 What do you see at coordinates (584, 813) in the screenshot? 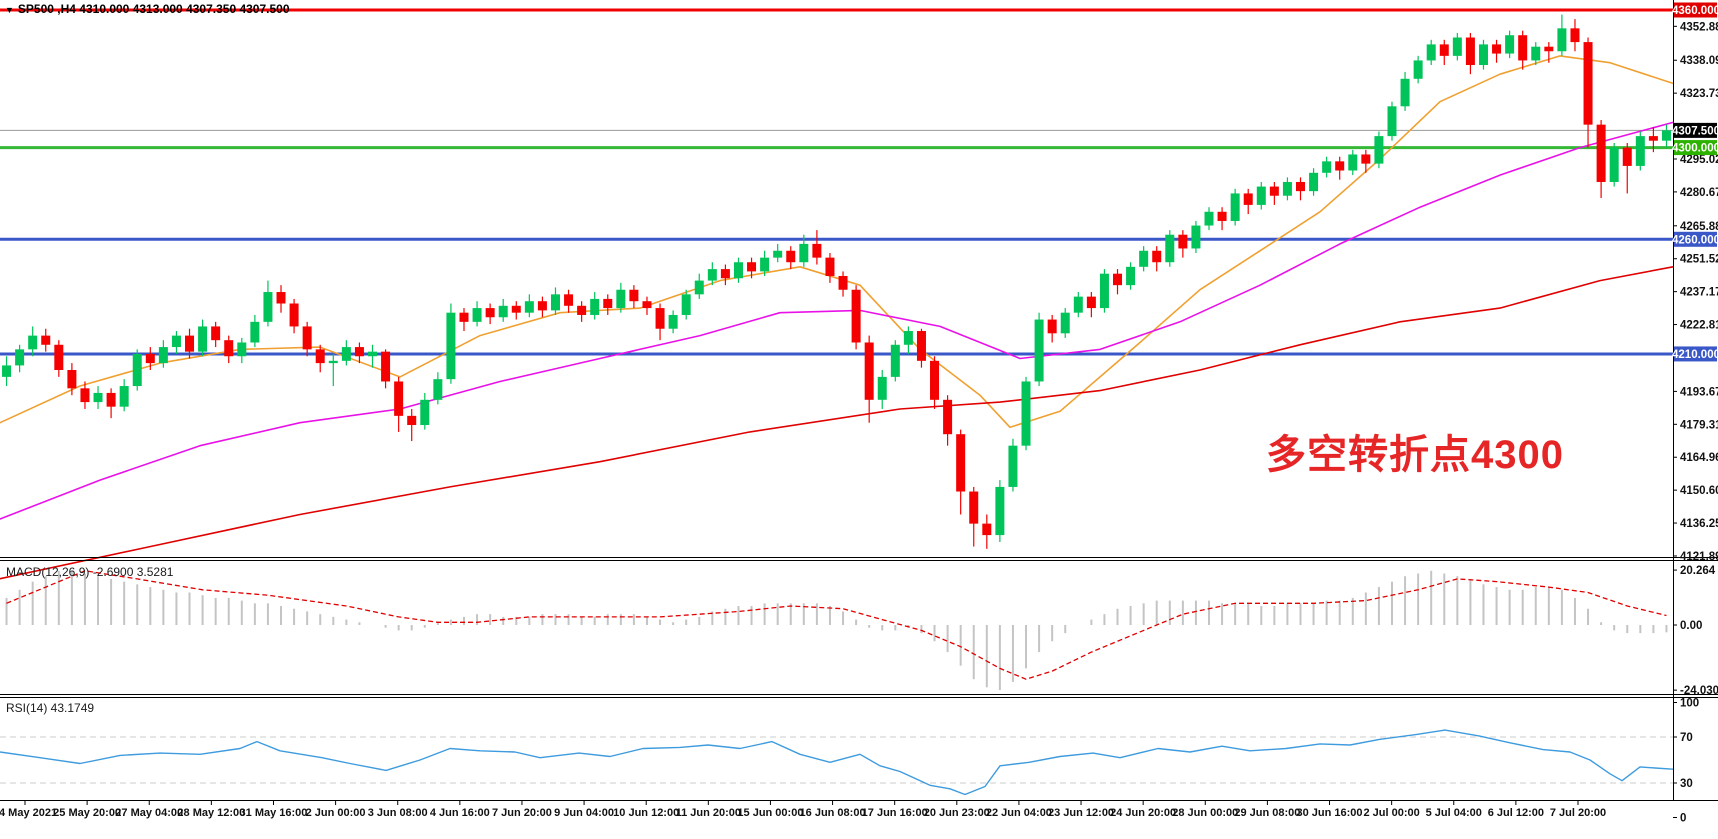
I see `time-tick-label: 9 Jun 04:00` at bounding box center [584, 813].